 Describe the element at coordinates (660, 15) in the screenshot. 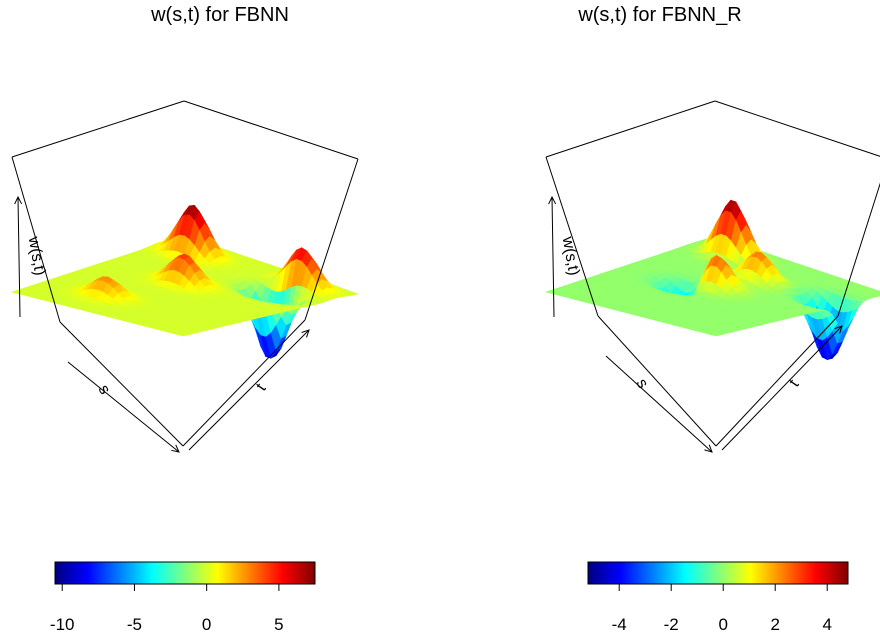

I see `chart-title: w(s,t) for FBNN_R` at that location.